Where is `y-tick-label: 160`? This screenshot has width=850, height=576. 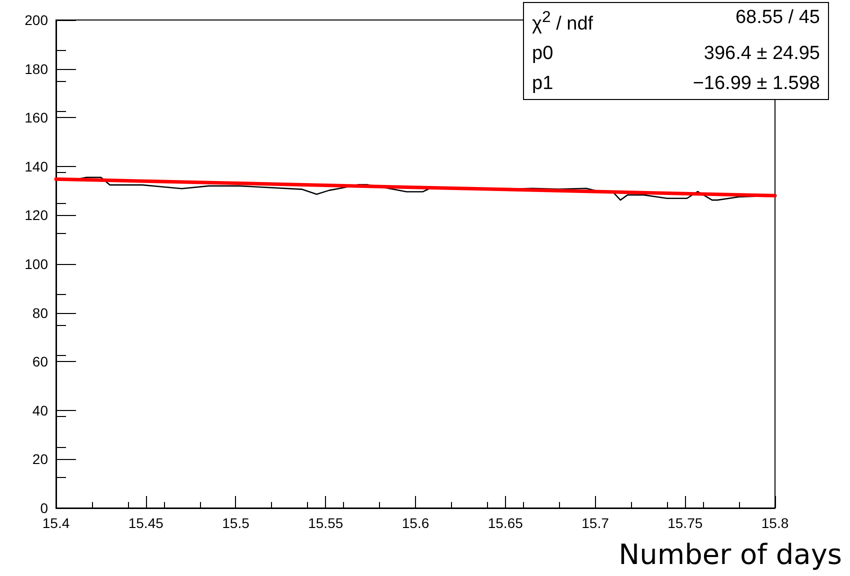
y-tick-label: 160 is located at coordinates (36, 118).